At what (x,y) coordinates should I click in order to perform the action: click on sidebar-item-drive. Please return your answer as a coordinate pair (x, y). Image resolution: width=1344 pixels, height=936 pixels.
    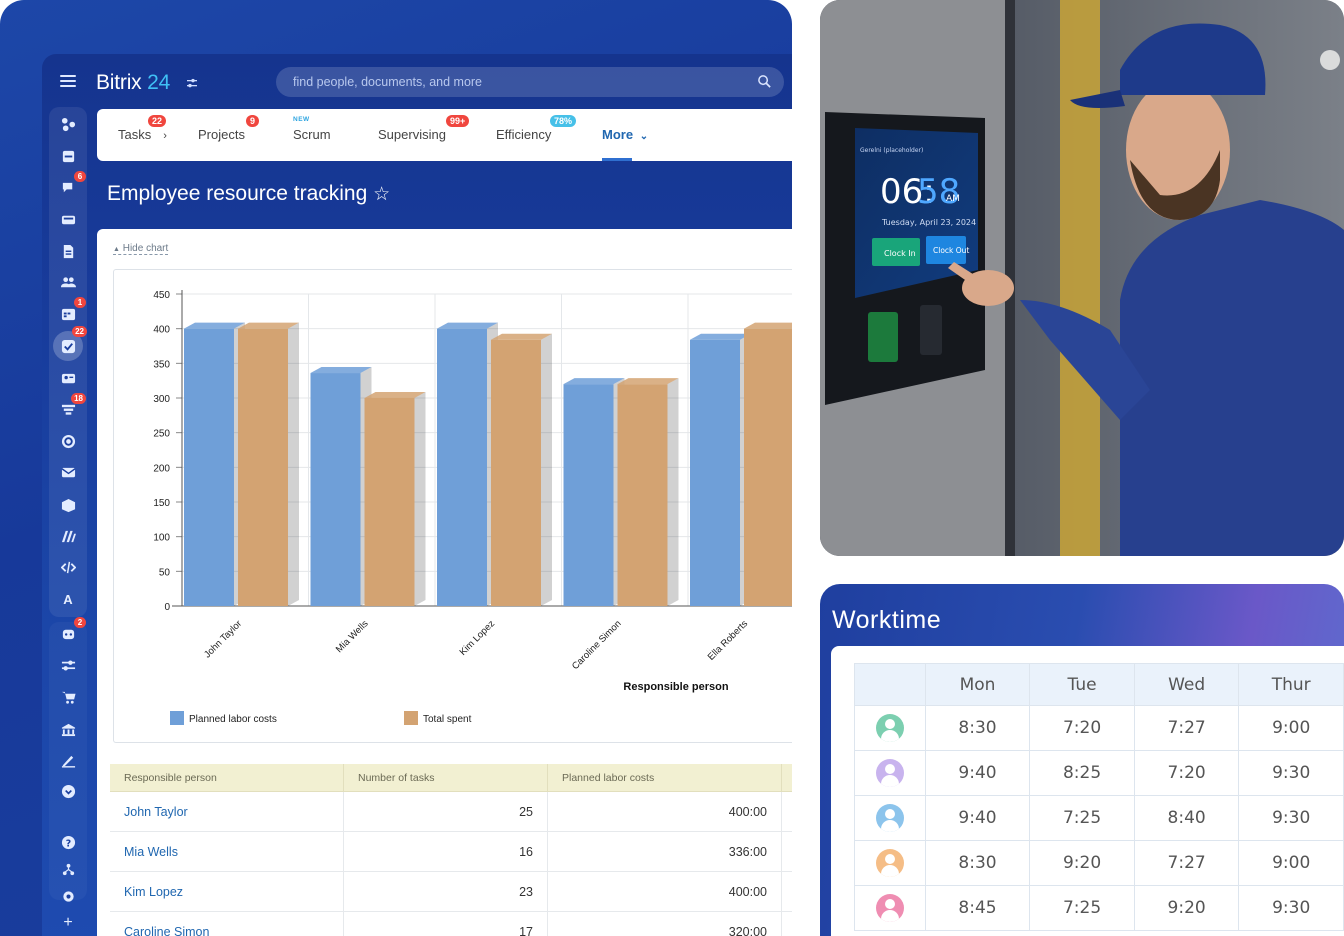
    Looking at the image, I should click on (68, 219).